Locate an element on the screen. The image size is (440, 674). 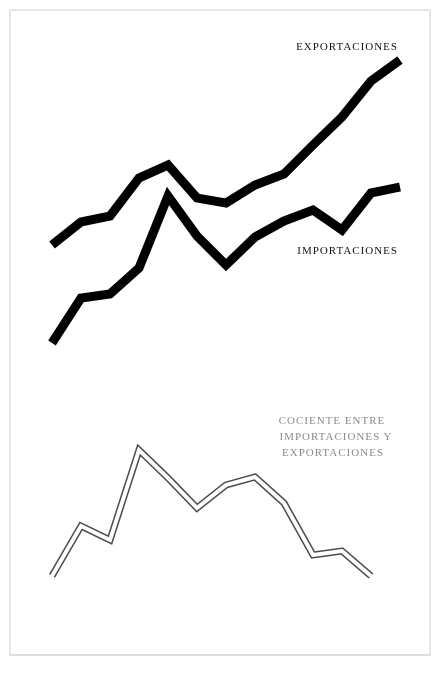
lower-chart is located at coordinates (211, 511).